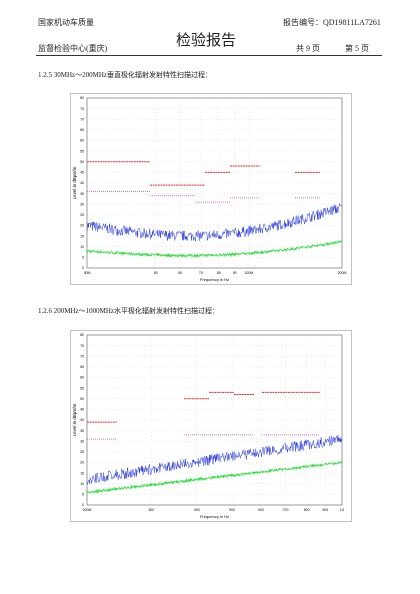 This screenshot has width=420, height=594. Describe the element at coordinates (129, 311) in the screenshot. I see `section-heading: 1.2.6 200MHz～1000MHz水平极化辐射发射特性扫描过程：` at that location.